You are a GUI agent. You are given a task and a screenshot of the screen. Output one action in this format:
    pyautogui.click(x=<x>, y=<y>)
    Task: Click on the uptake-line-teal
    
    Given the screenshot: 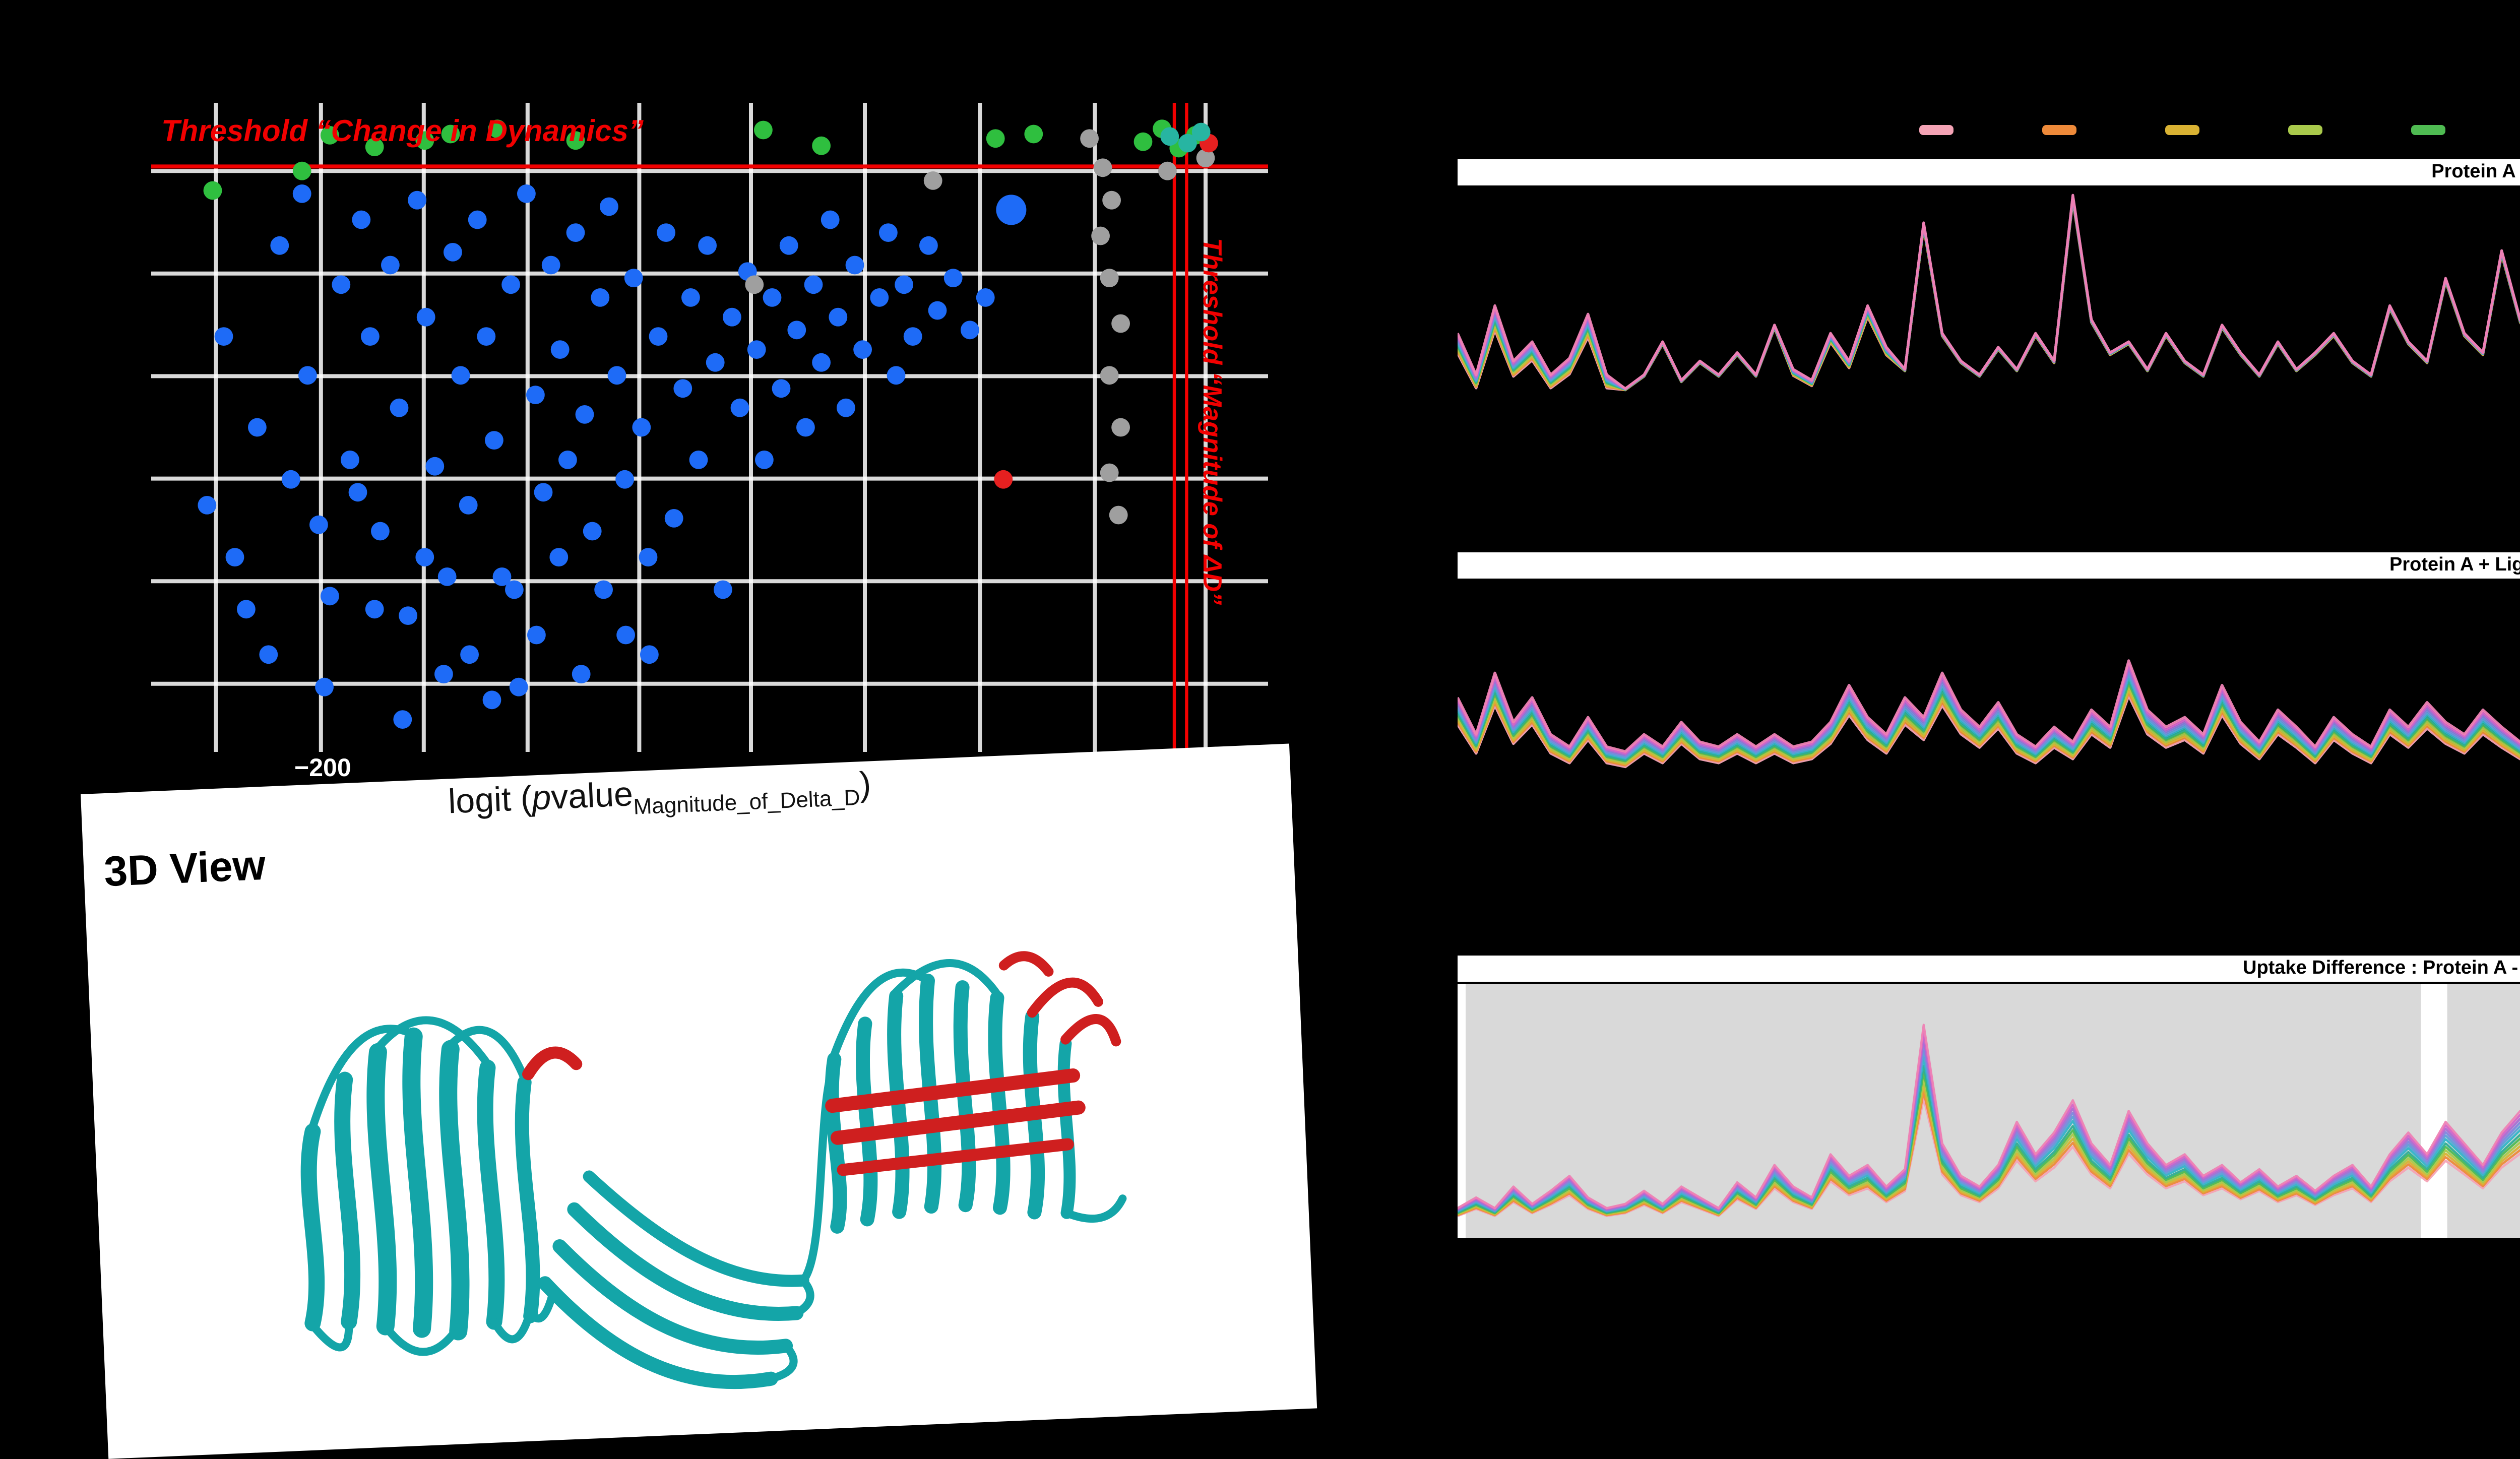 What is the action you would take?
    pyautogui.click(x=1989, y=696)
    